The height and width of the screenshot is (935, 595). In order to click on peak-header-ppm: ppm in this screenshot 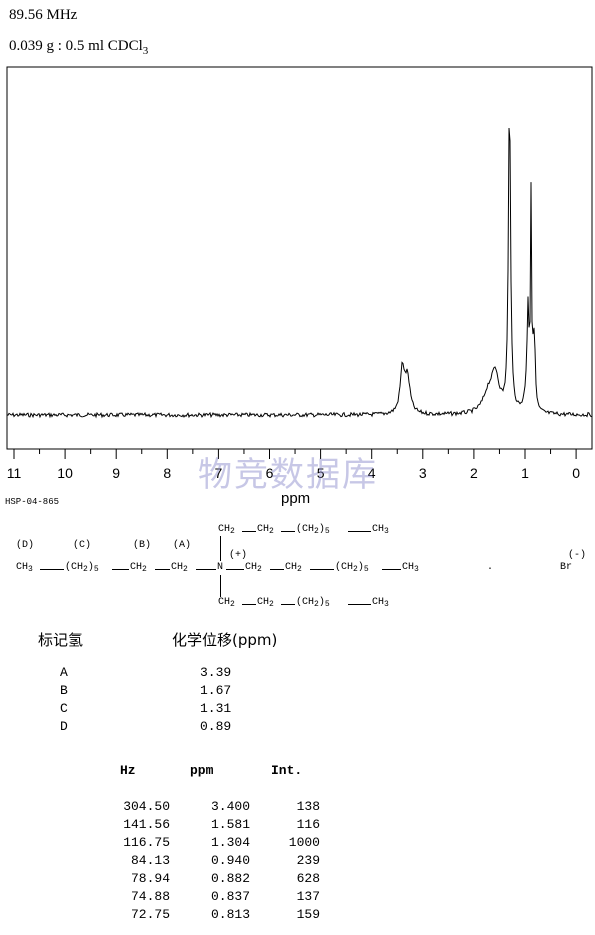, I will do `click(202, 770)`.